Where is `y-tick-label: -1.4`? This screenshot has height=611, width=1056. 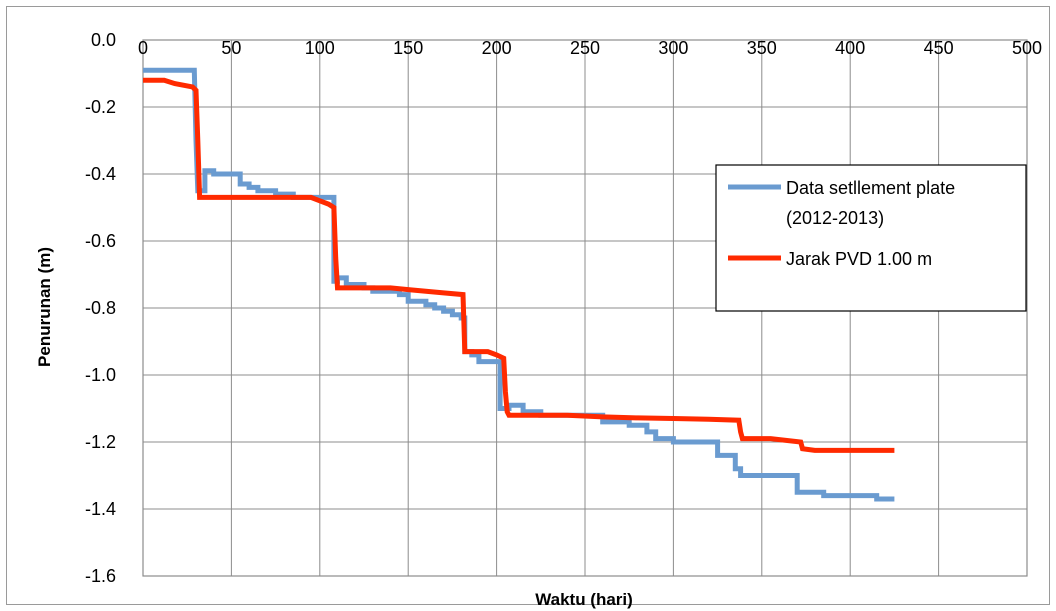 y-tick-label: -1.4 is located at coordinates (100, 509).